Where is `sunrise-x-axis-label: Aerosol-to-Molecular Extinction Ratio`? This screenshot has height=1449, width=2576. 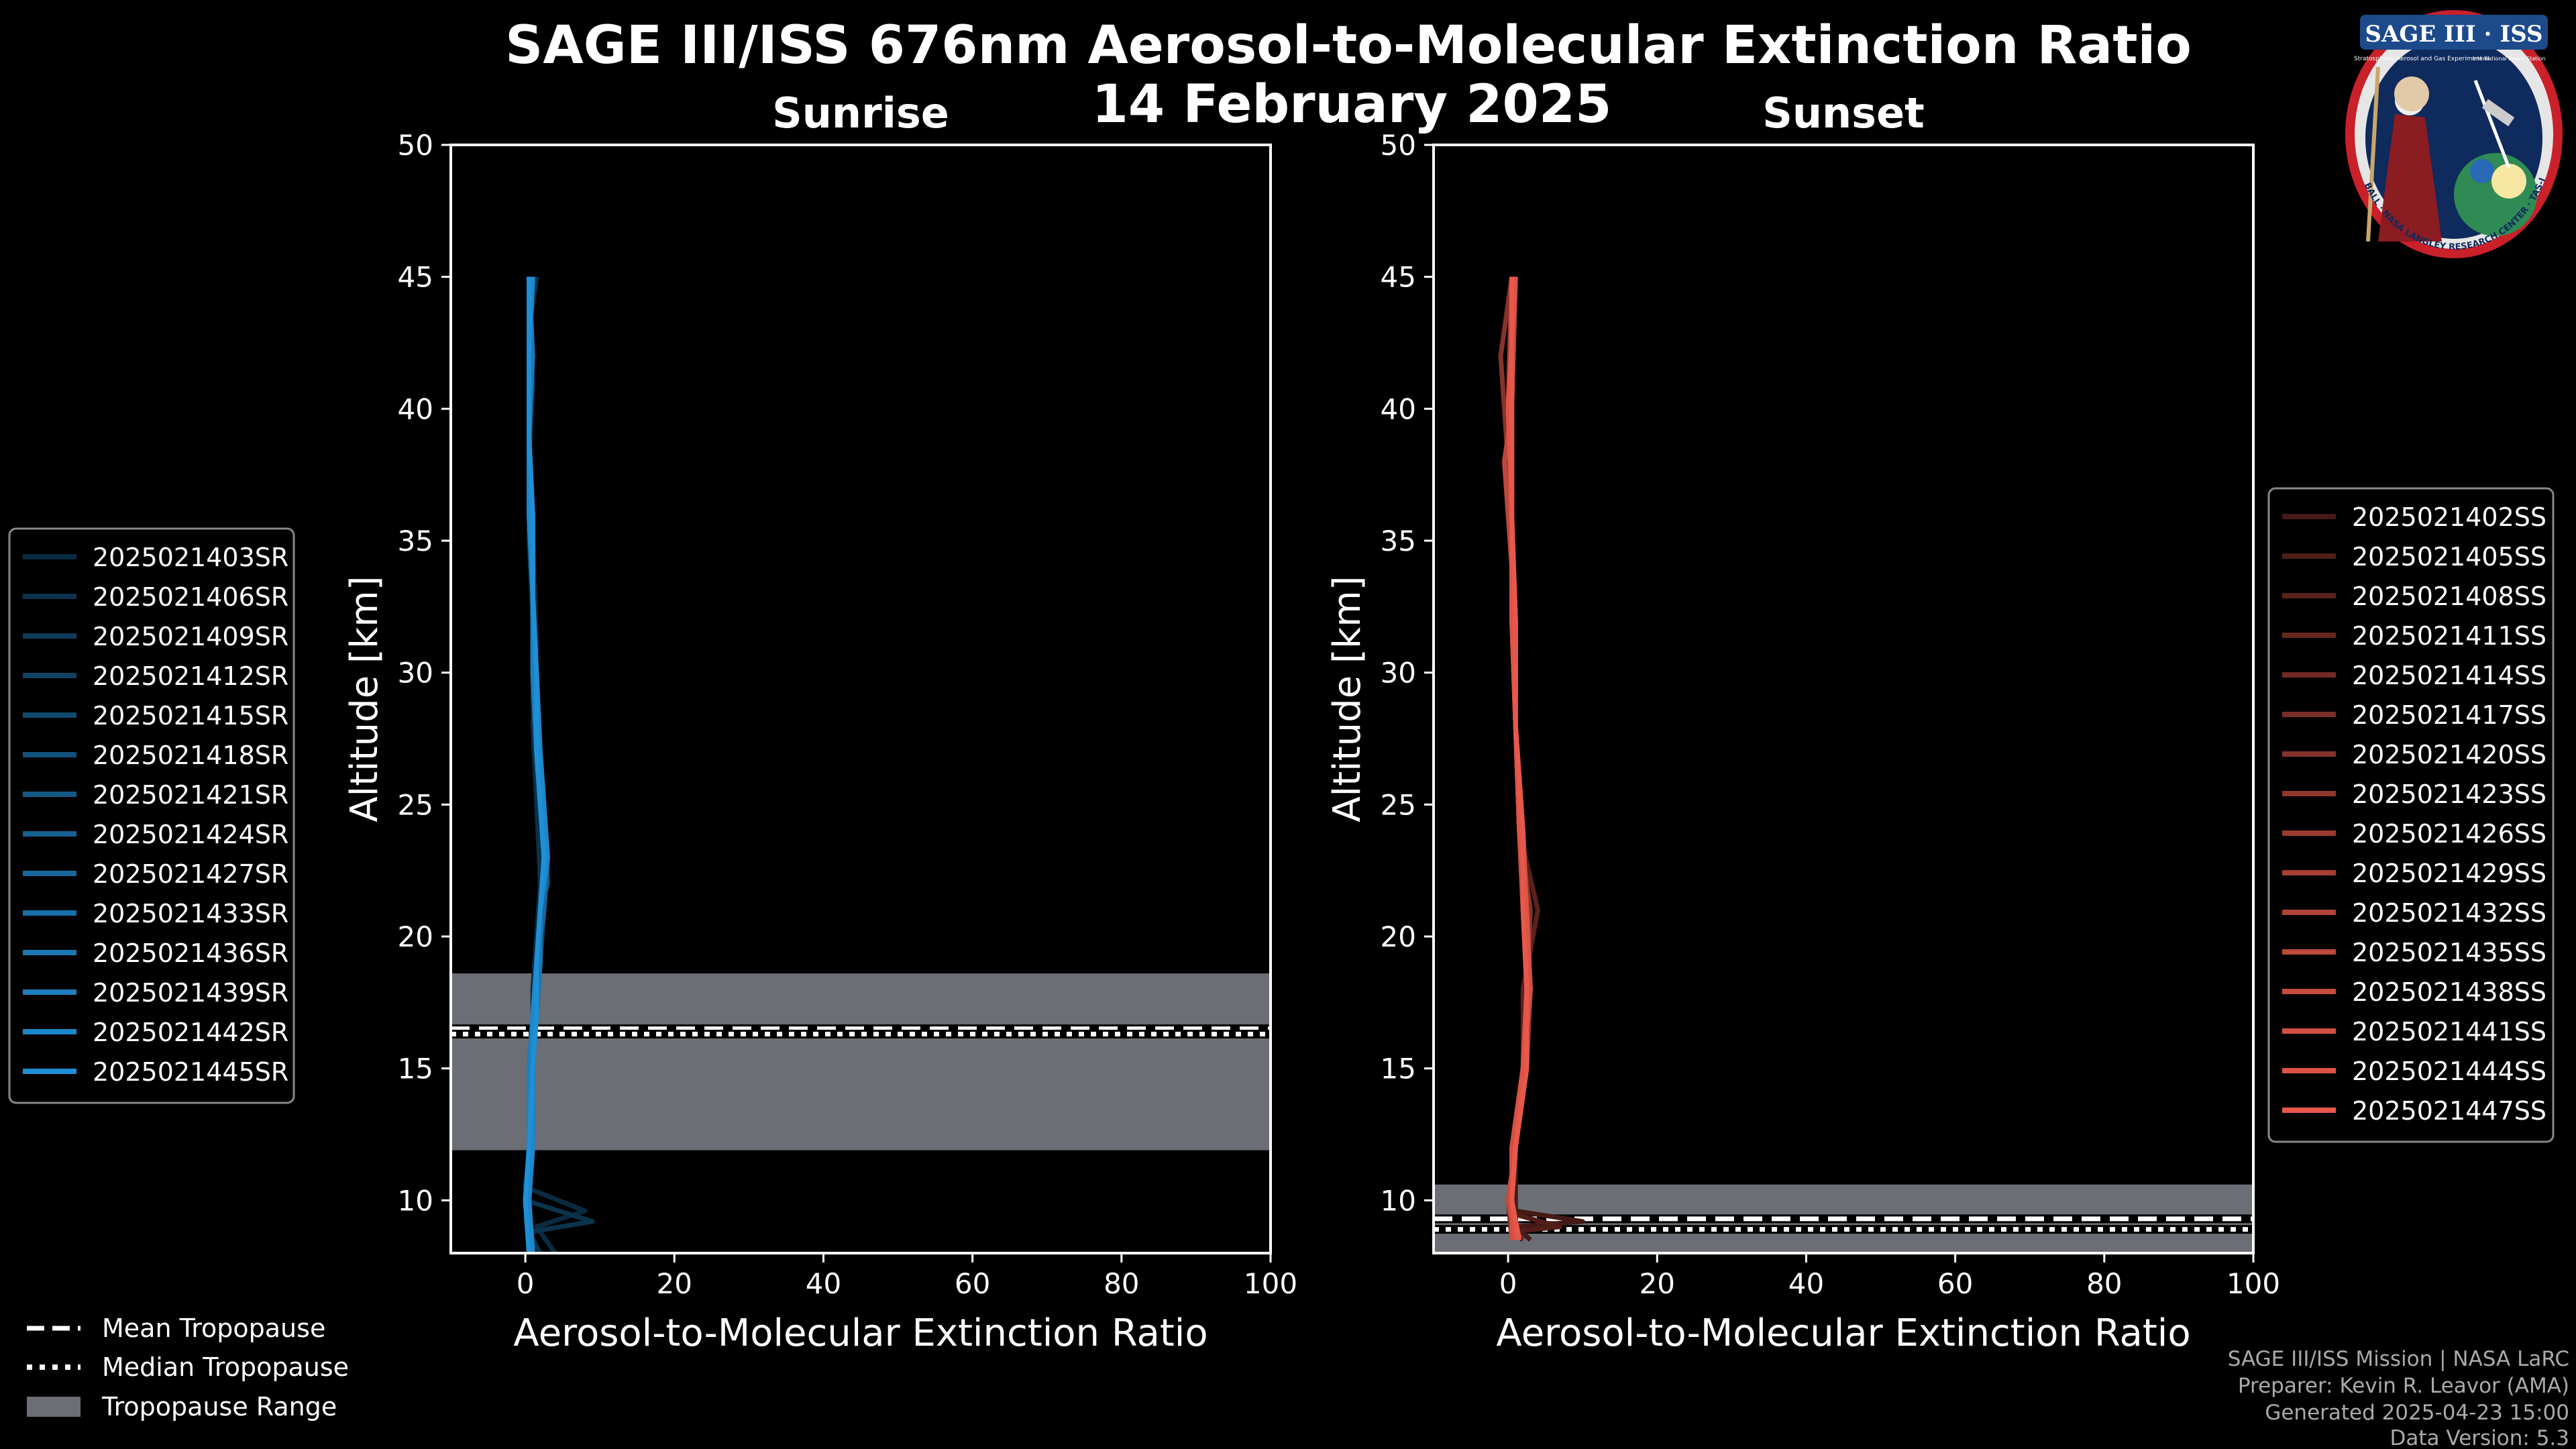 sunrise-x-axis-label: Aerosol-to-Molecular Extinction Ratio is located at coordinates (860, 1333).